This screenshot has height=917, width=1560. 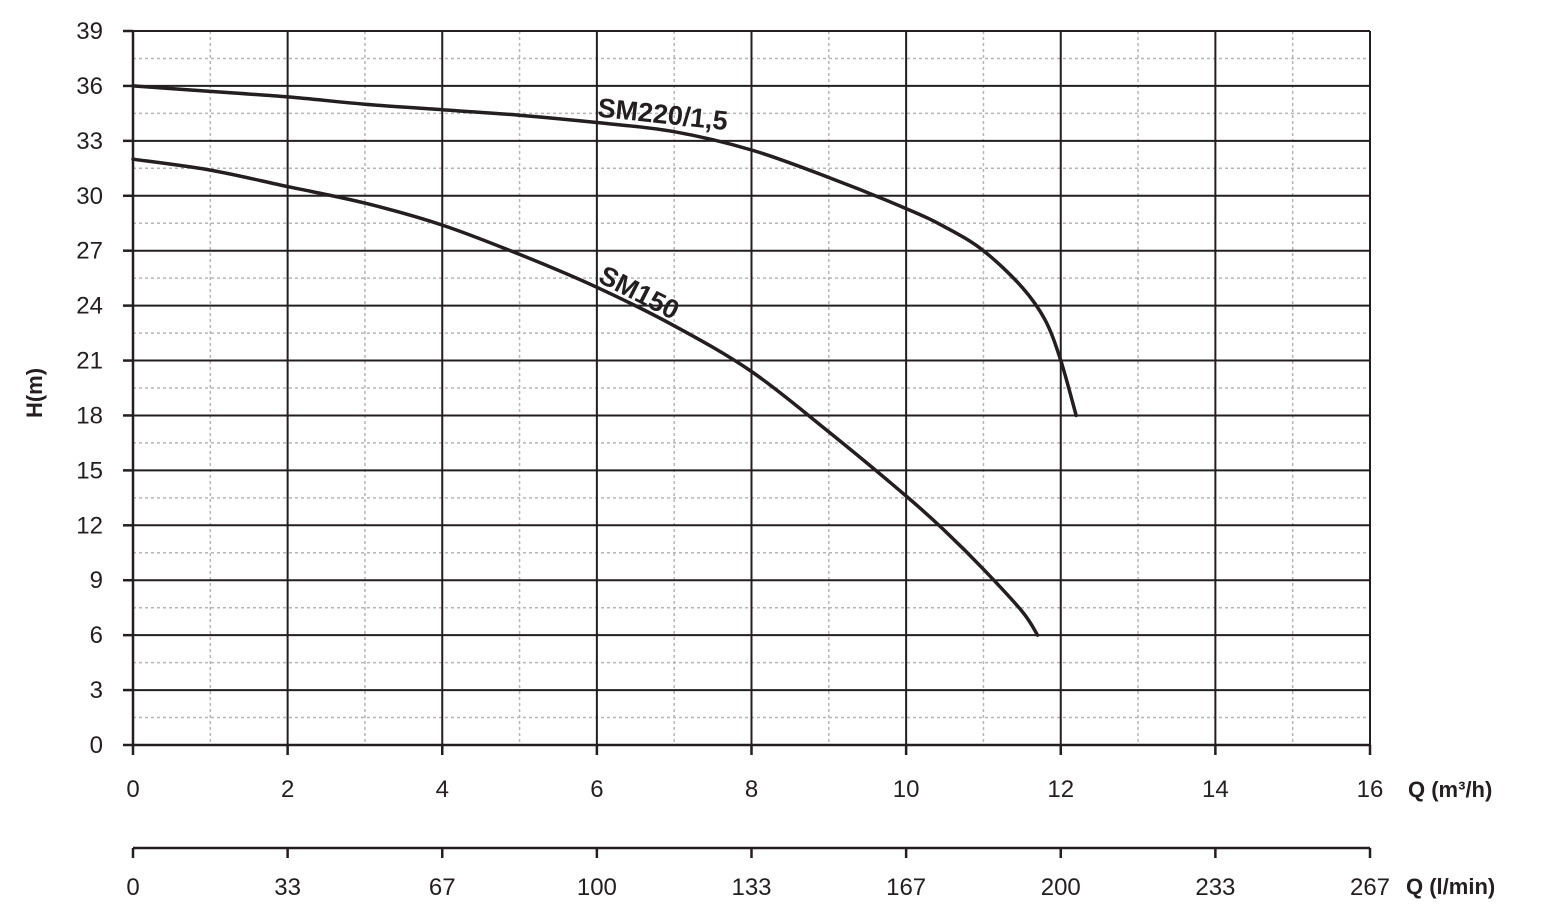 I want to click on y-tick-label: 27, so click(x=89, y=251).